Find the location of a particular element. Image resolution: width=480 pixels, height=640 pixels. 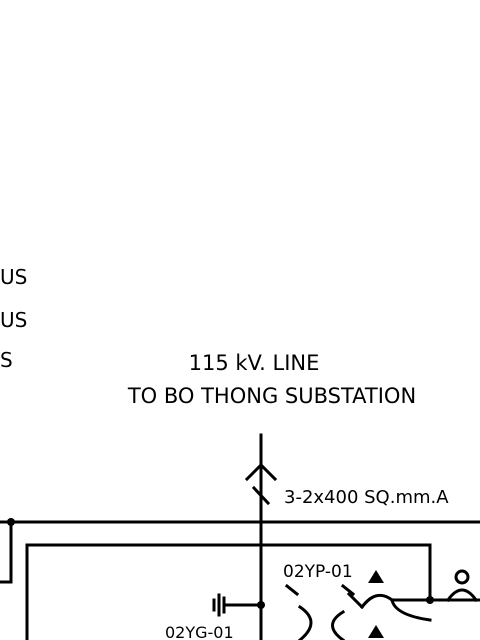

cable-spec-label: 3-2x400 SQ.mm.A is located at coordinates (366, 497).